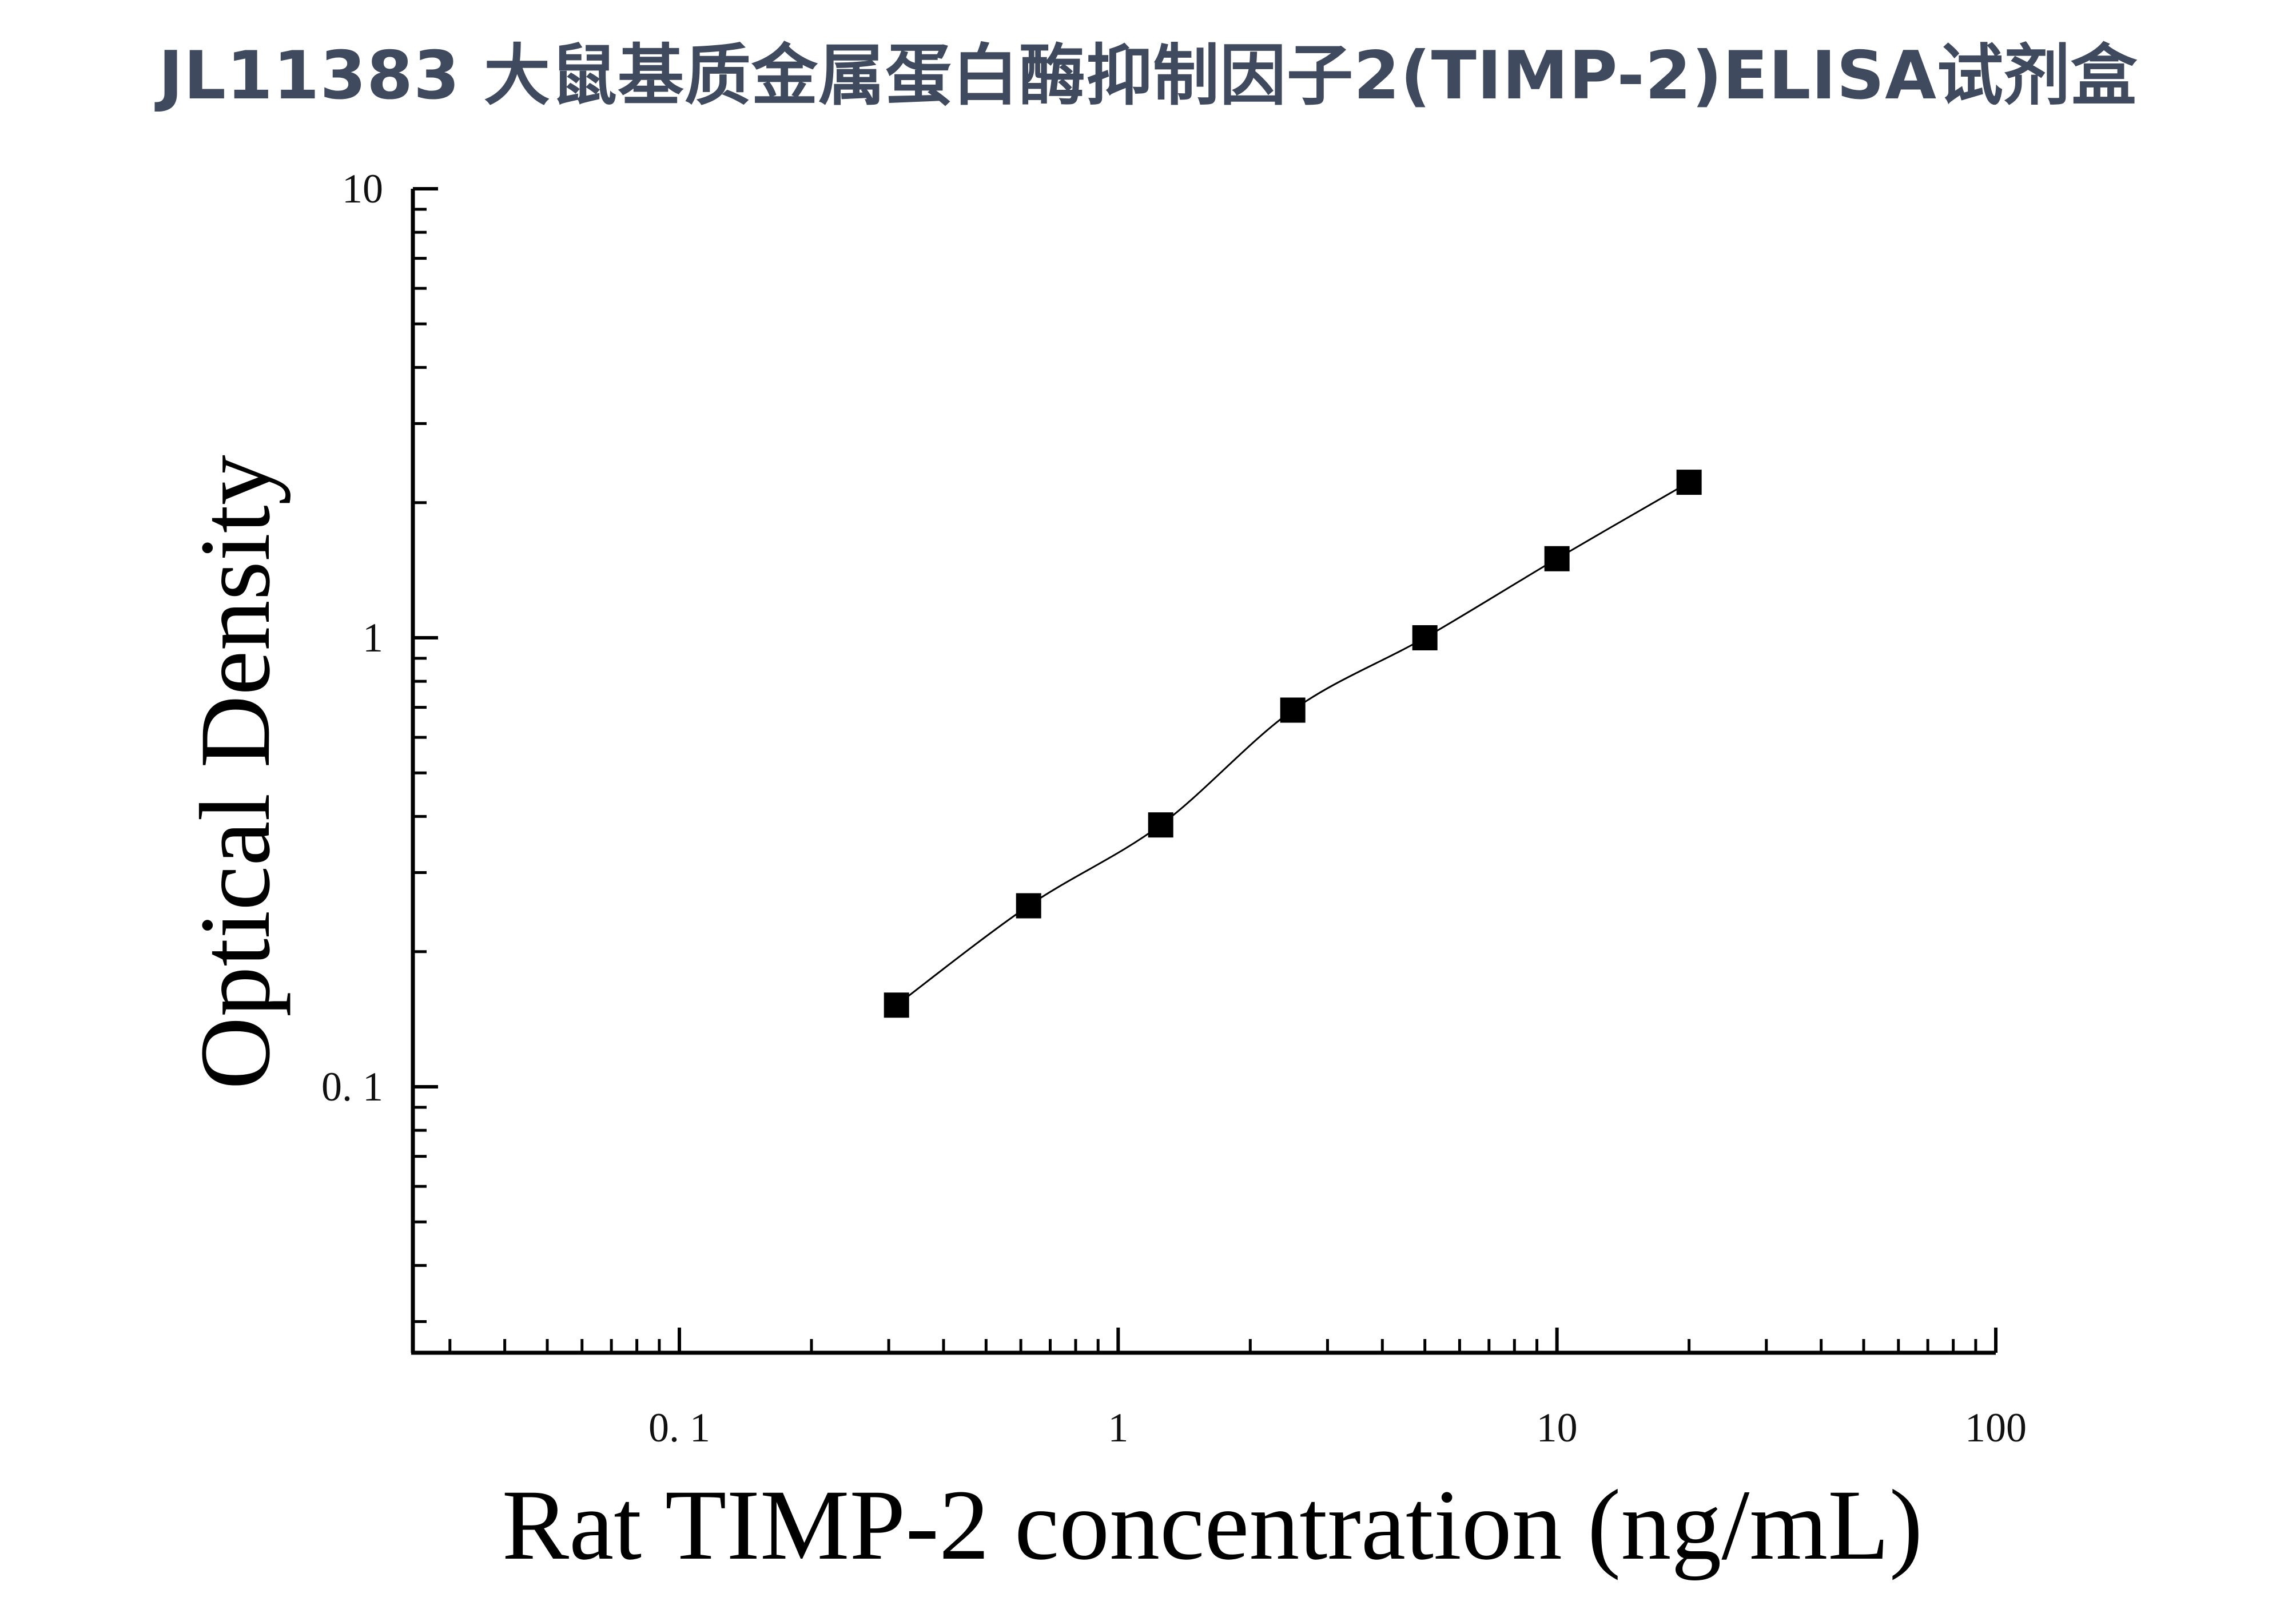 This screenshot has width=2296, height=1605. Describe the element at coordinates (1996, 1428) in the screenshot. I see `x-tick-label: 100` at that location.